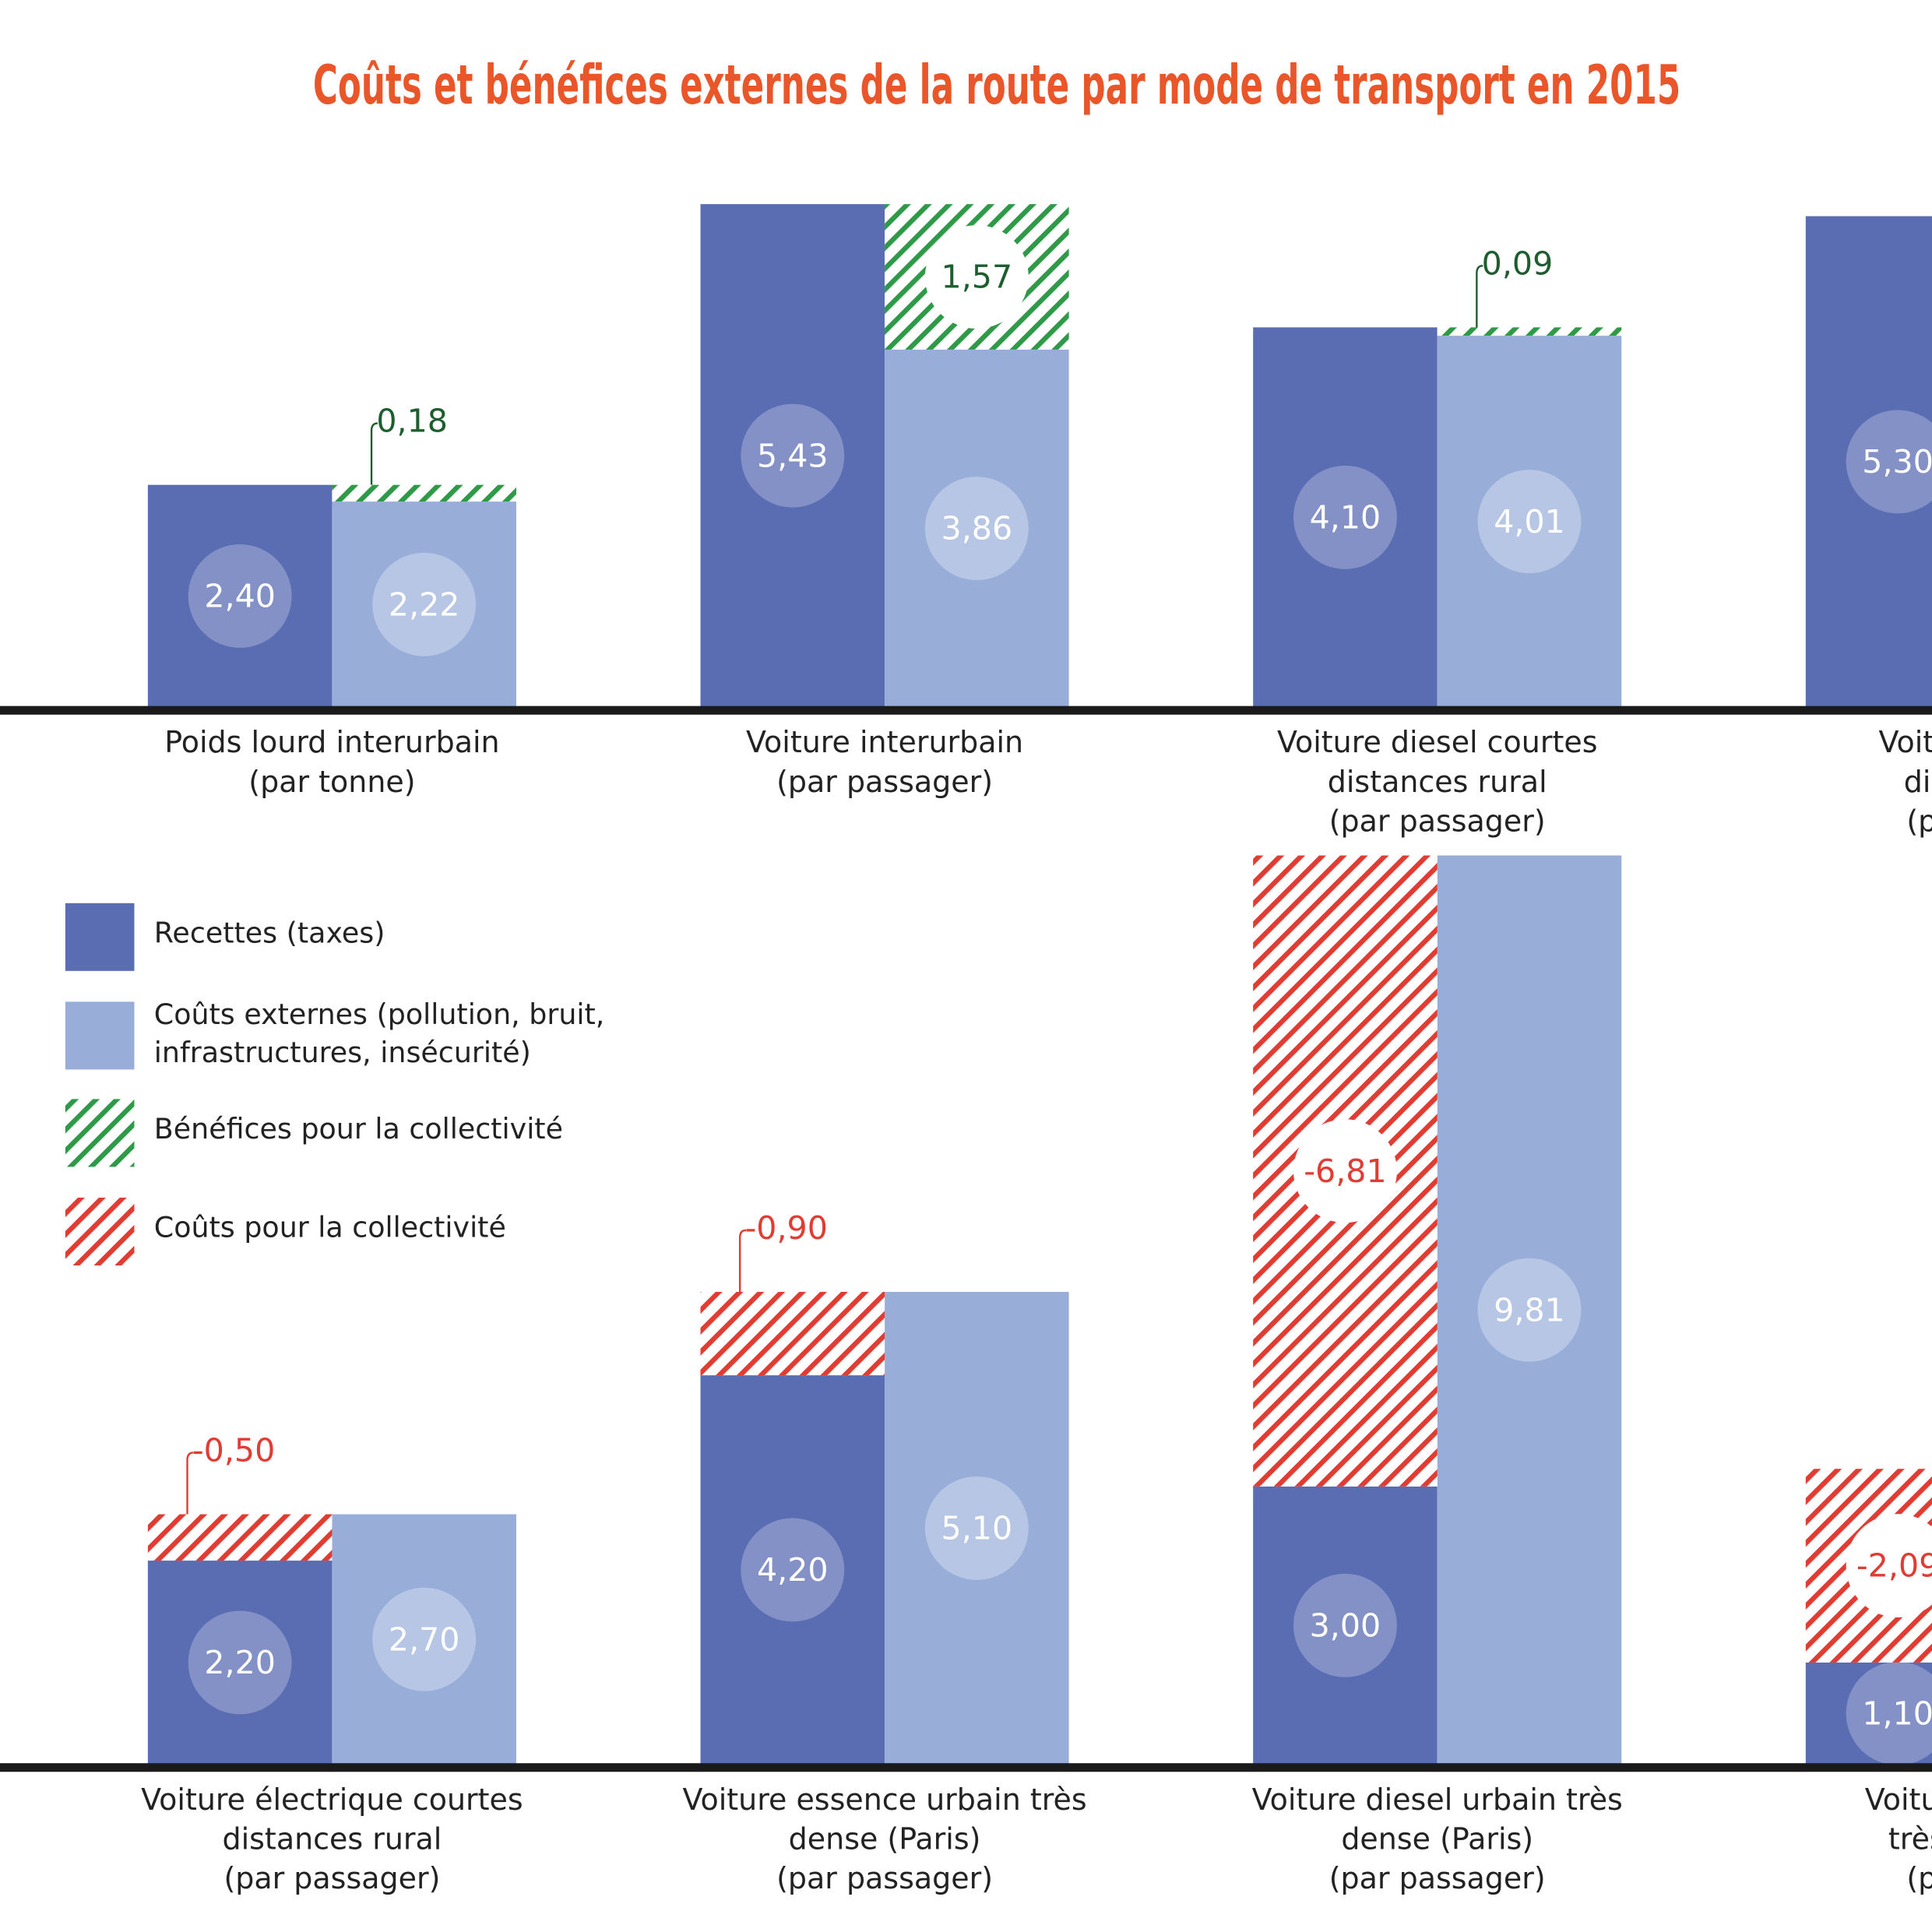 This screenshot has height=1932, width=1932. I want to click on legend-label: Recettes (taxes), so click(269, 933).